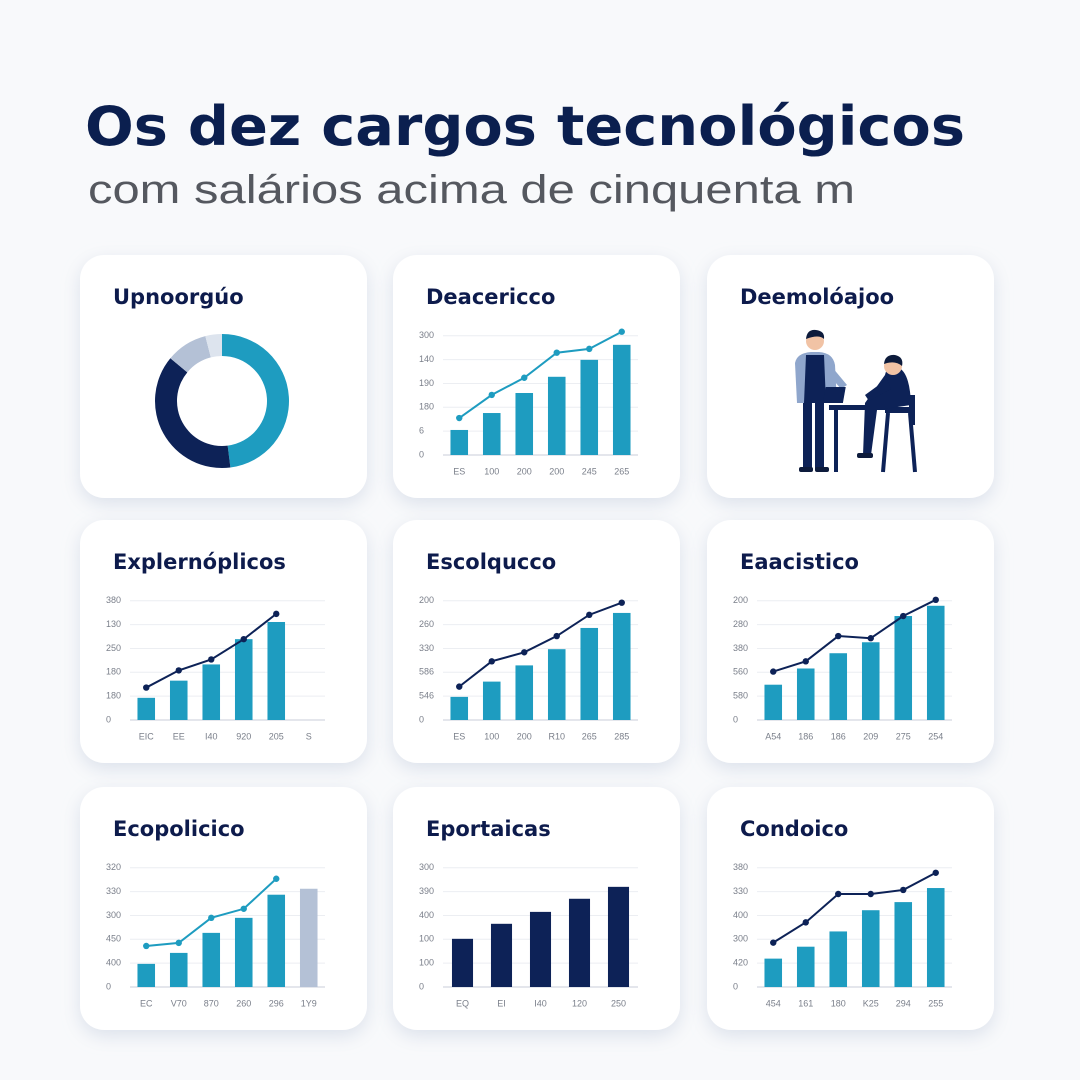  I want to click on x-tick-label: 260, so click(243, 1003).